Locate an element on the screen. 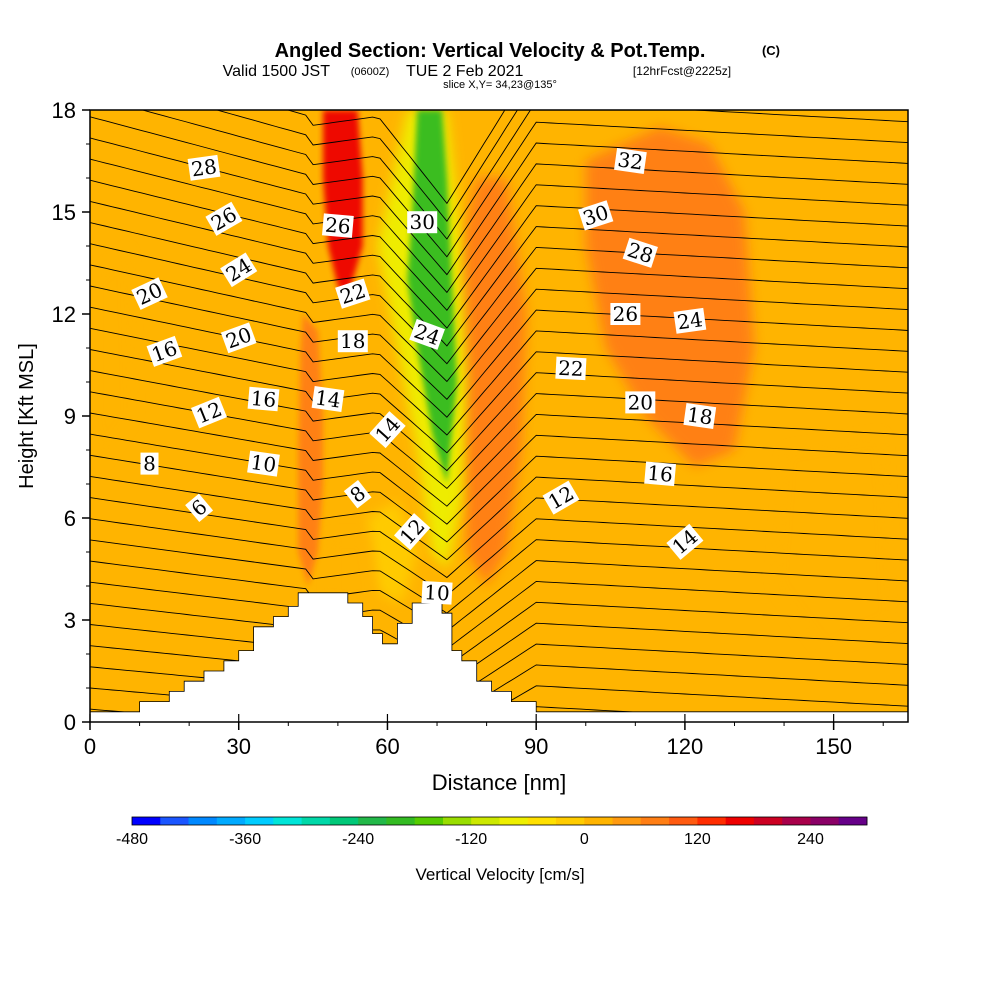  contour-label-text: 20 is located at coordinates (640, 402).